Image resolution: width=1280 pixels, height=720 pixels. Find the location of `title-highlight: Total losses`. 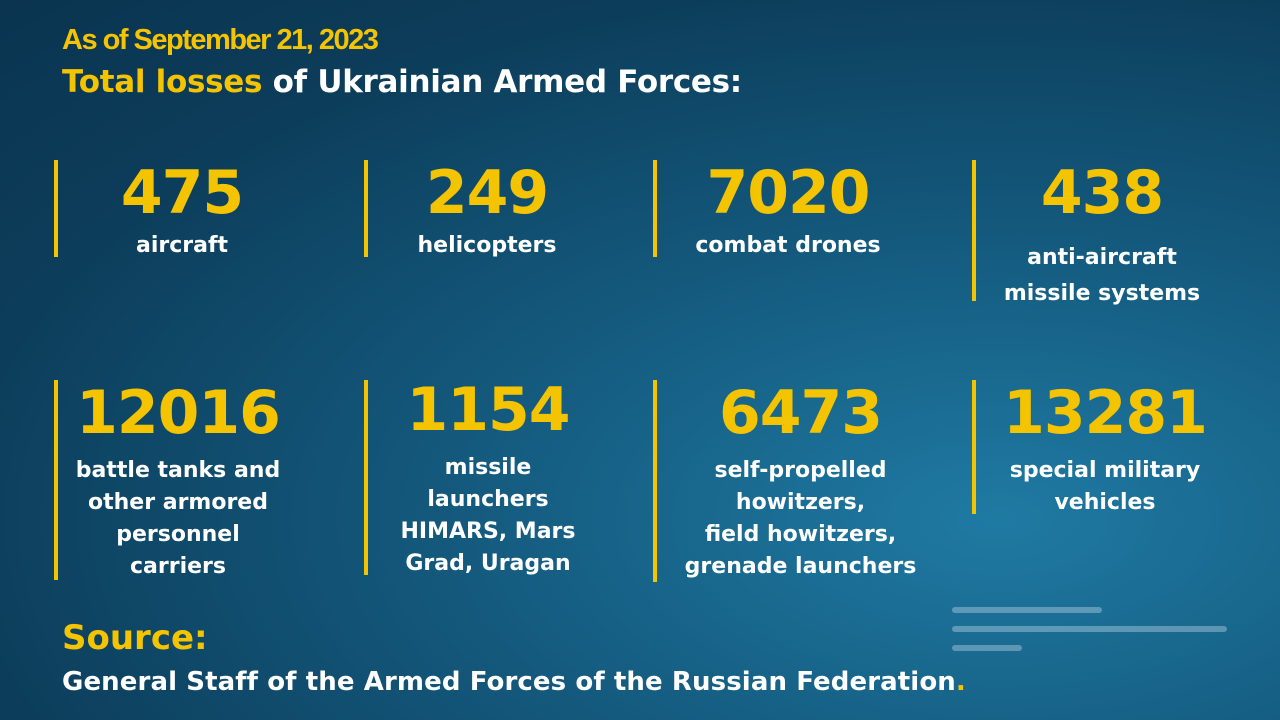

title-highlight: Total losses is located at coordinates (162, 82).